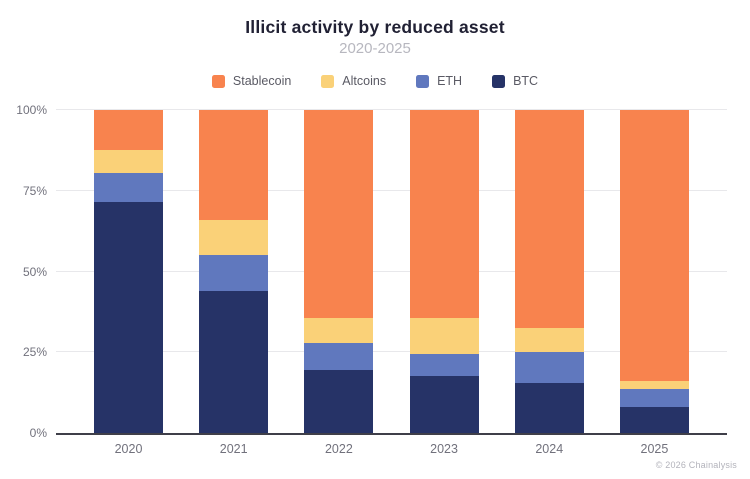 The width and height of the screenshot is (750, 479). What do you see at coordinates (549, 449) in the screenshot?
I see `x-tick-2024: 2024` at bounding box center [549, 449].